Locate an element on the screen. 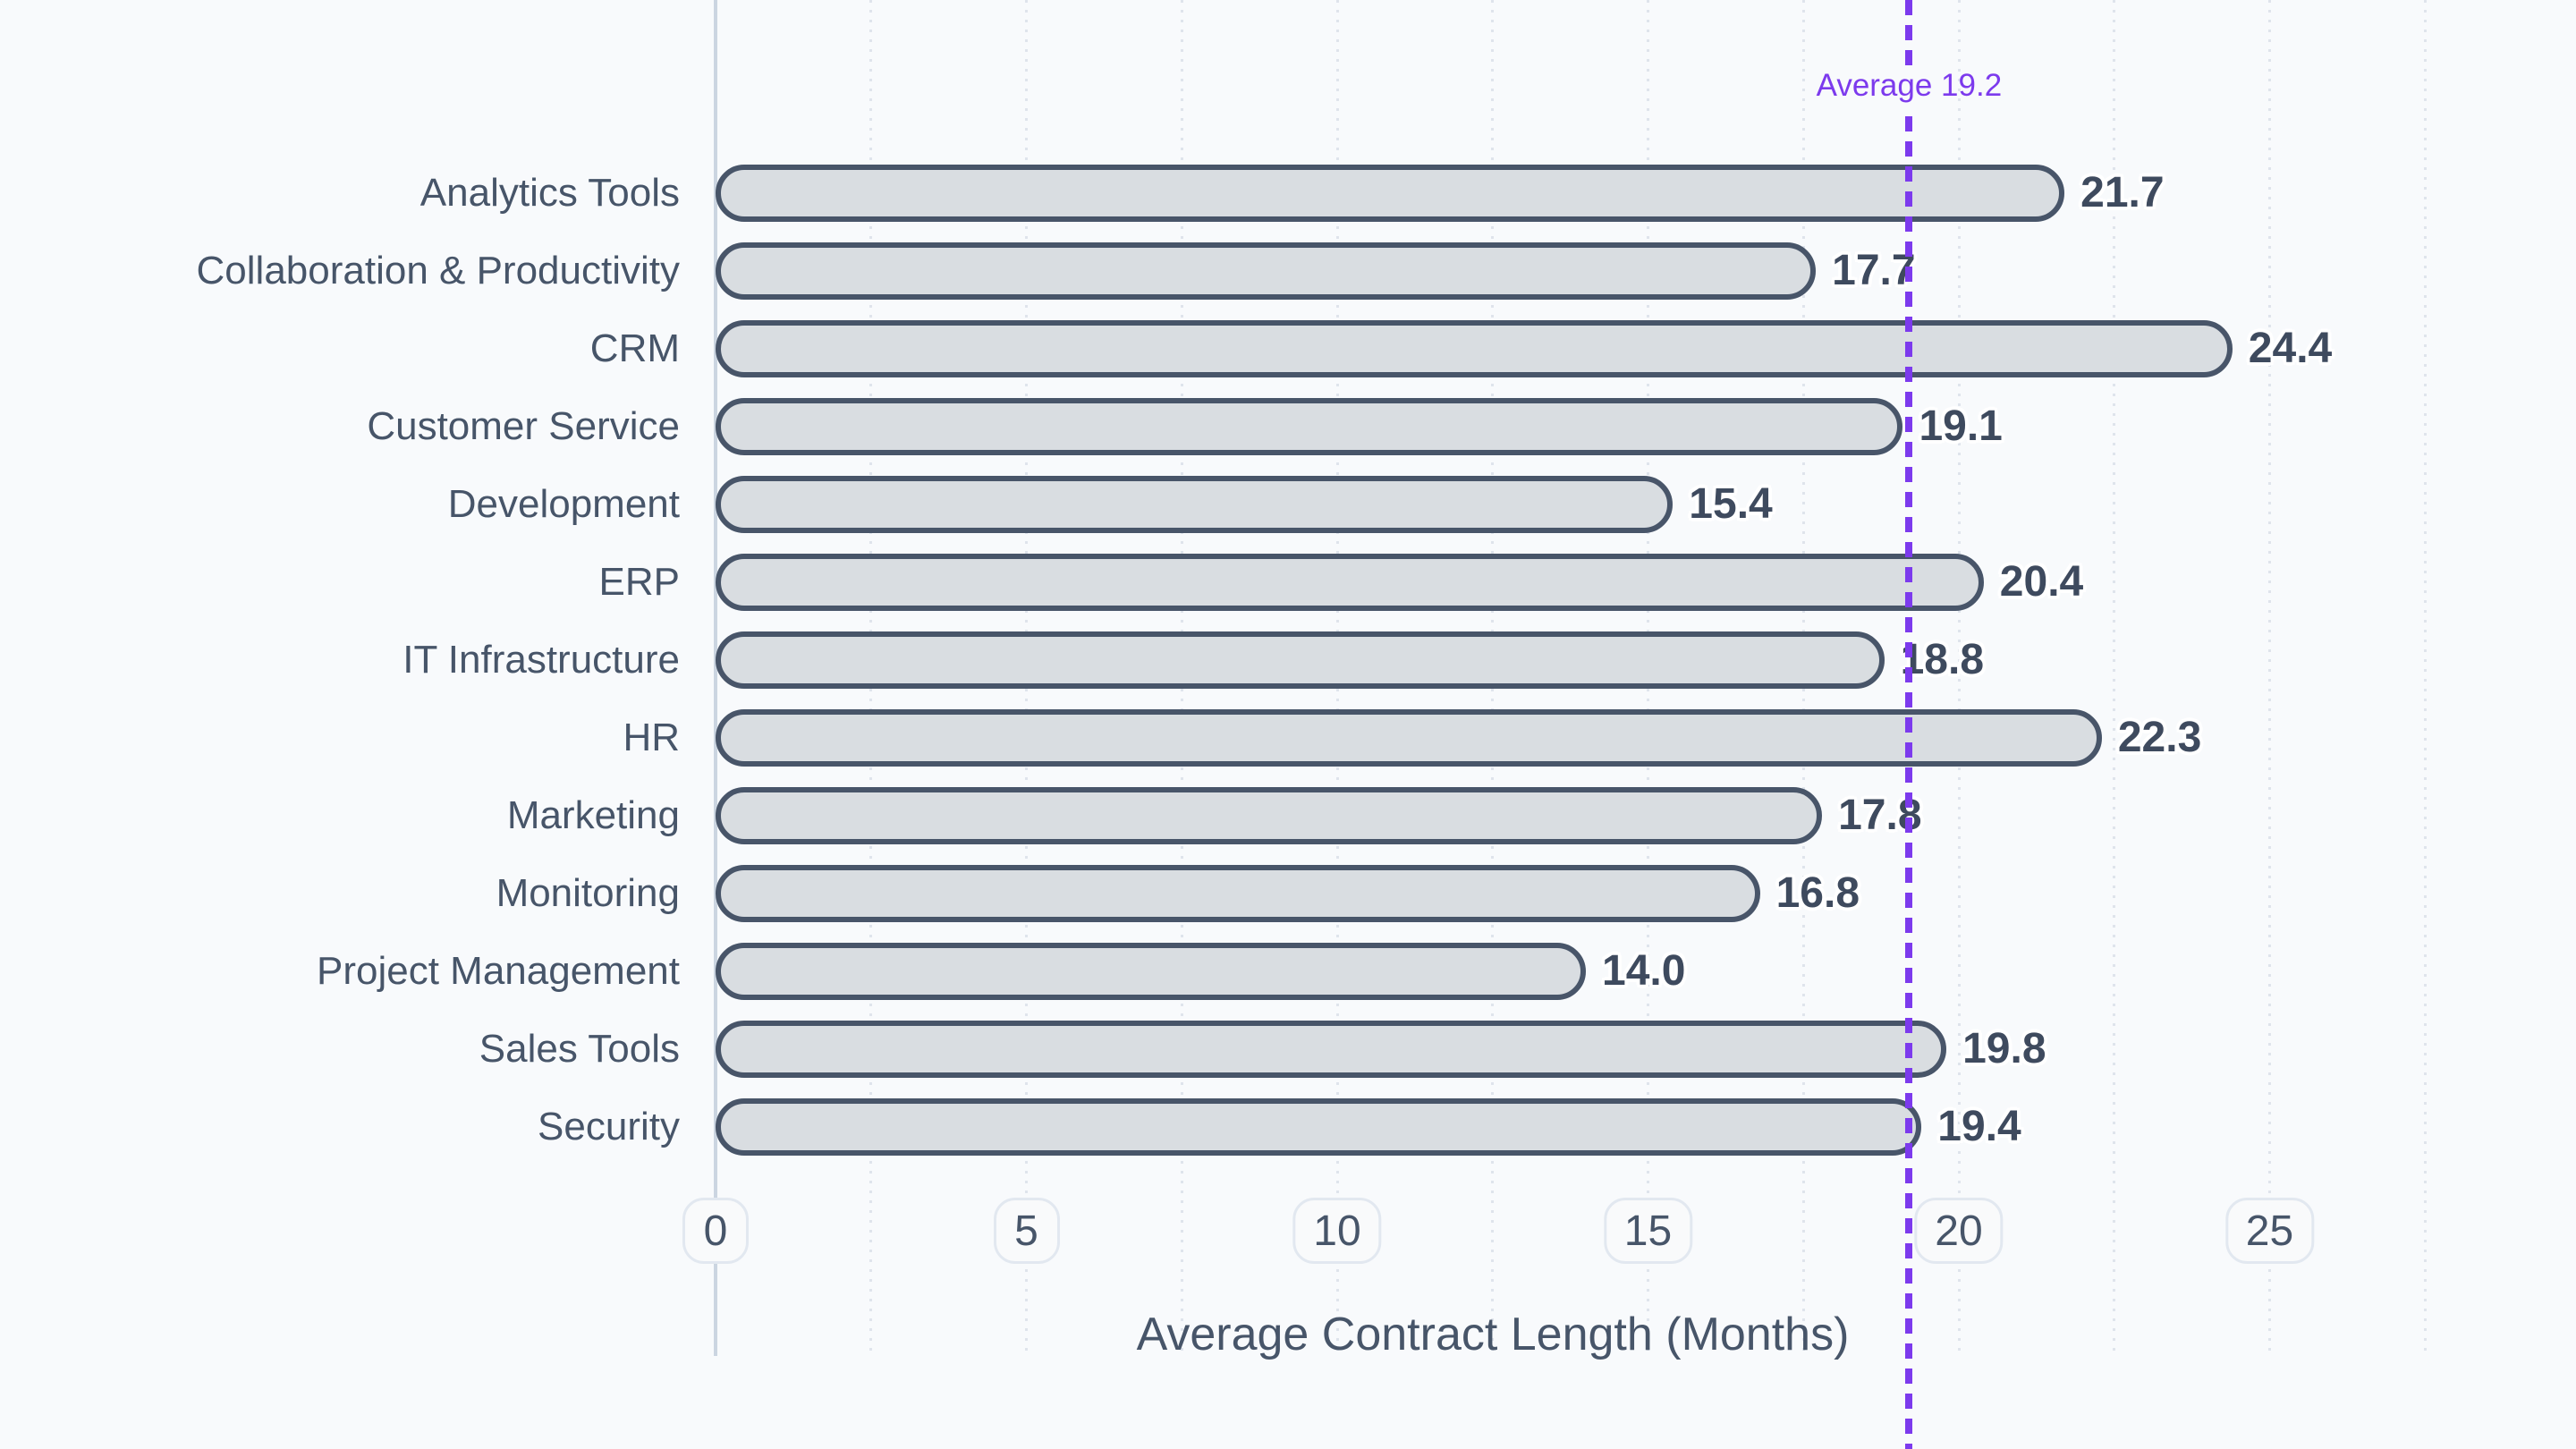  category-label: IT Infrastructure is located at coordinates (541, 660).